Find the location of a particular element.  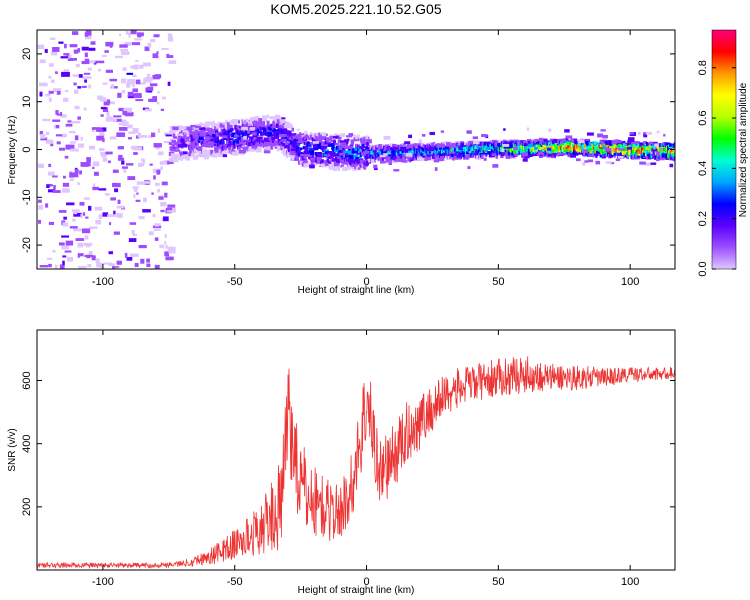

x-tick-label: -50 is located at coordinates (235, 582).